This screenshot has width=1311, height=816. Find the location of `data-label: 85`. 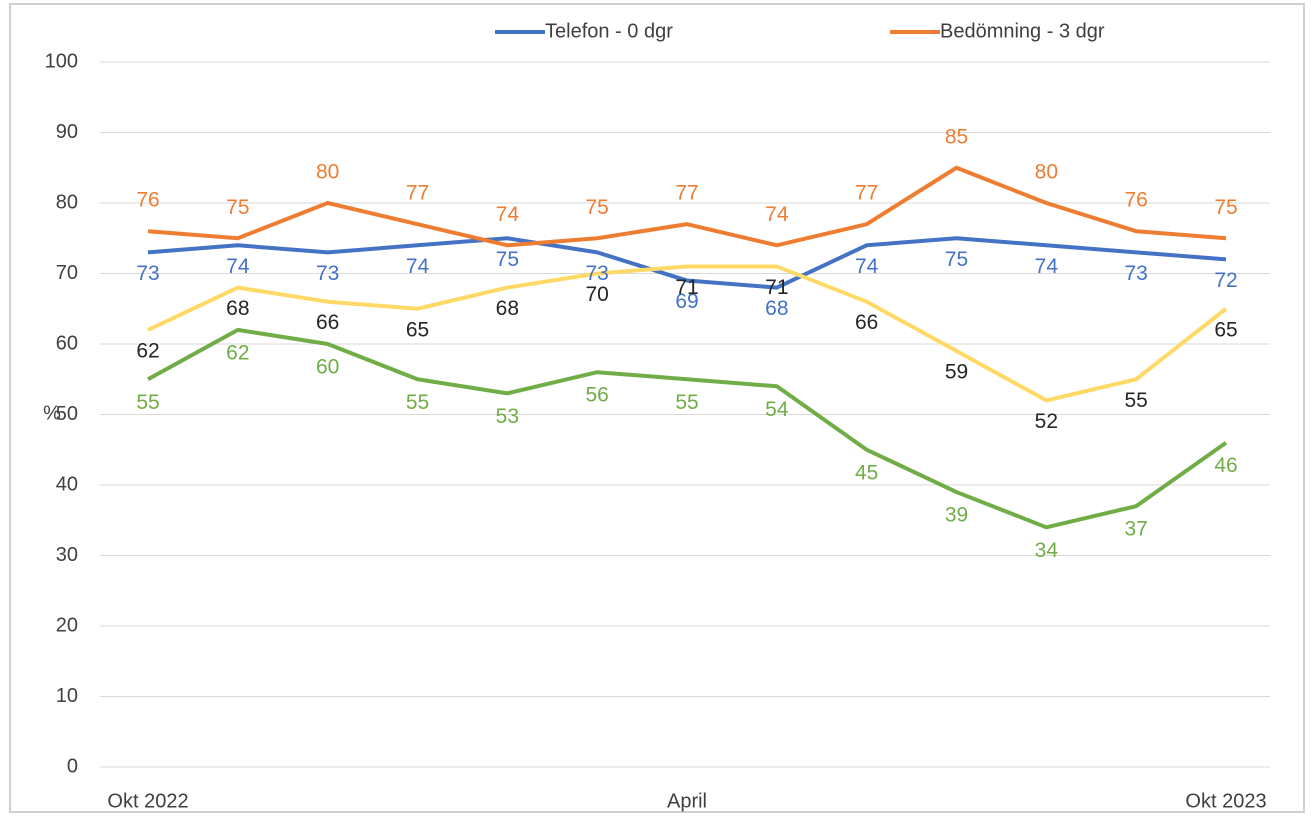

data-label: 85 is located at coordinates (956, 136).